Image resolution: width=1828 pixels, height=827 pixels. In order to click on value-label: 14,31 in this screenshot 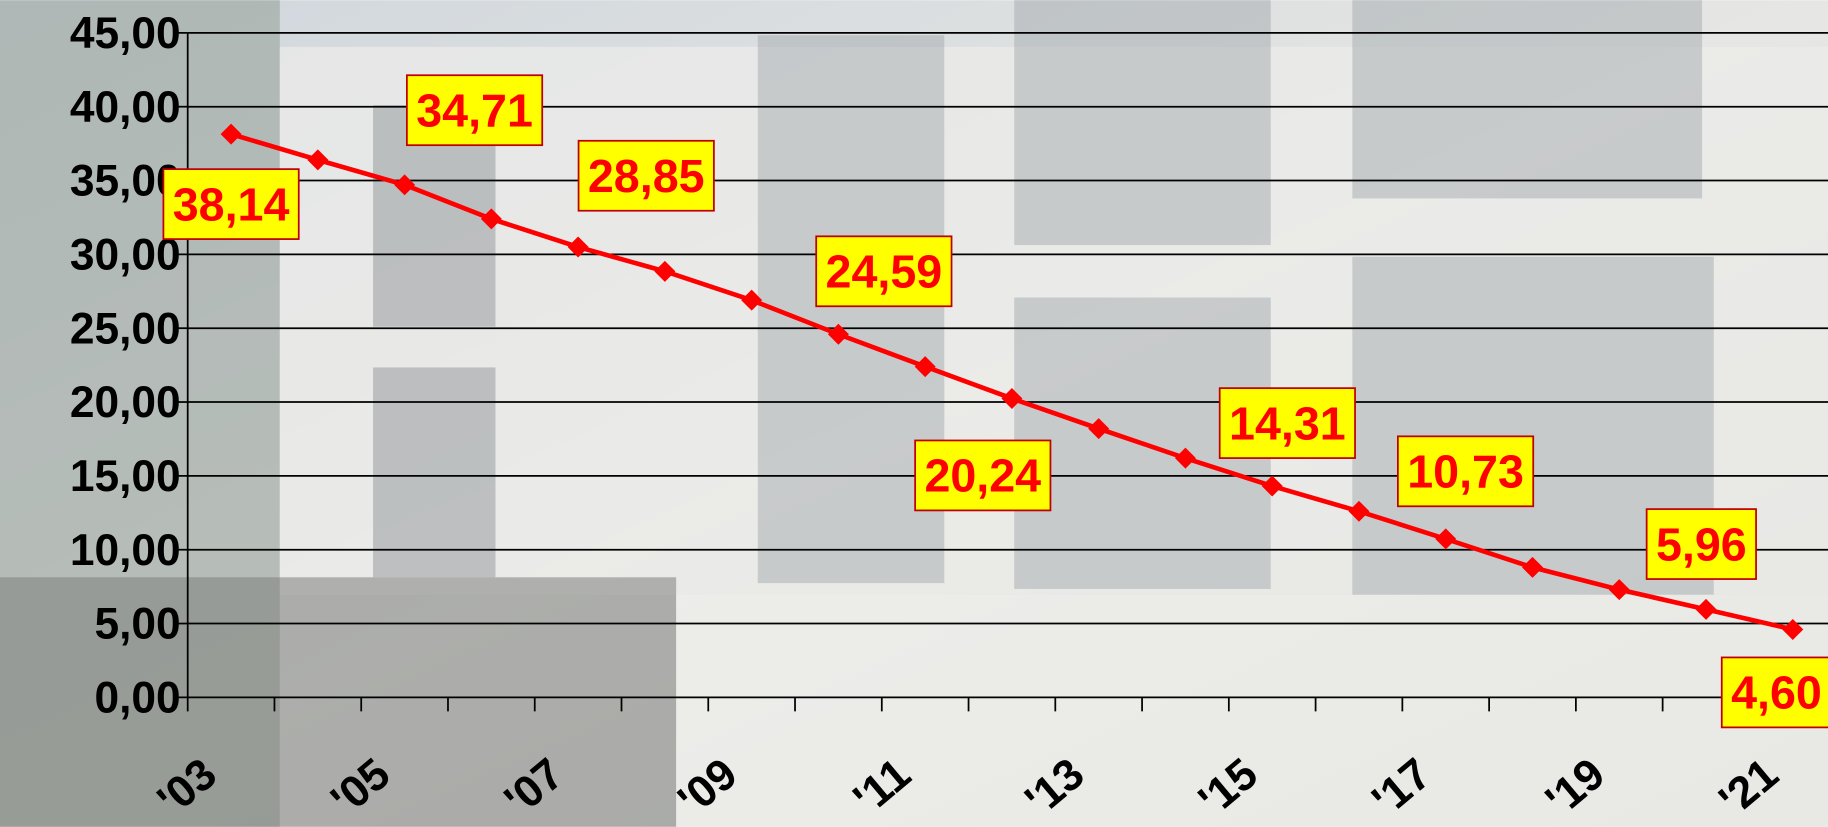, I will do `click(1287, 423)`.